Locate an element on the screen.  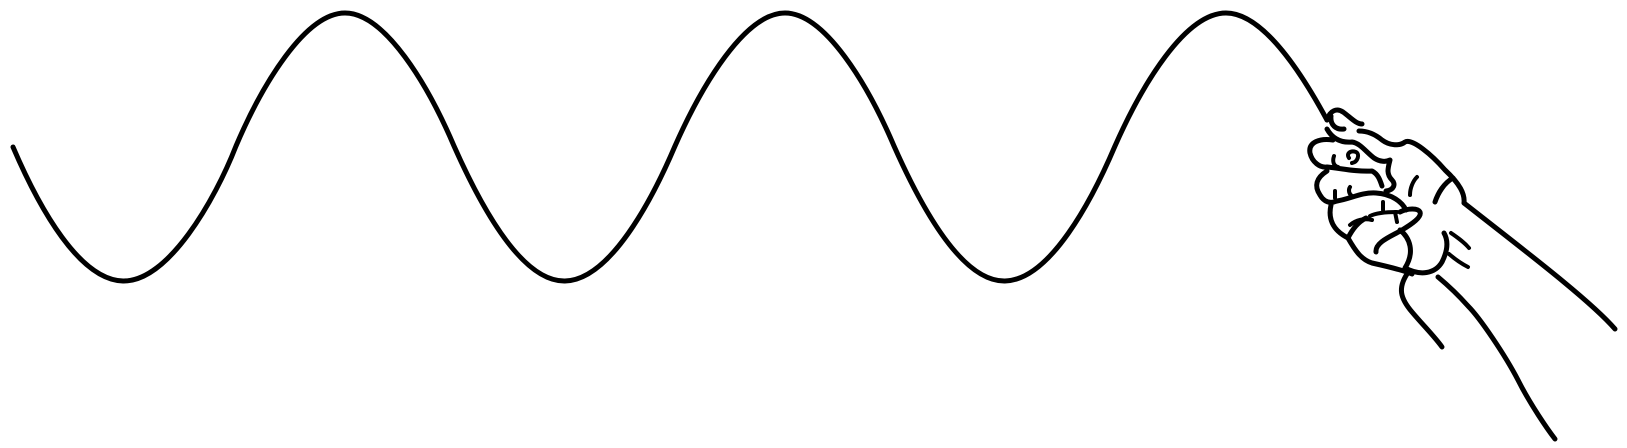
thumb is located at coordinates (1344, 119).